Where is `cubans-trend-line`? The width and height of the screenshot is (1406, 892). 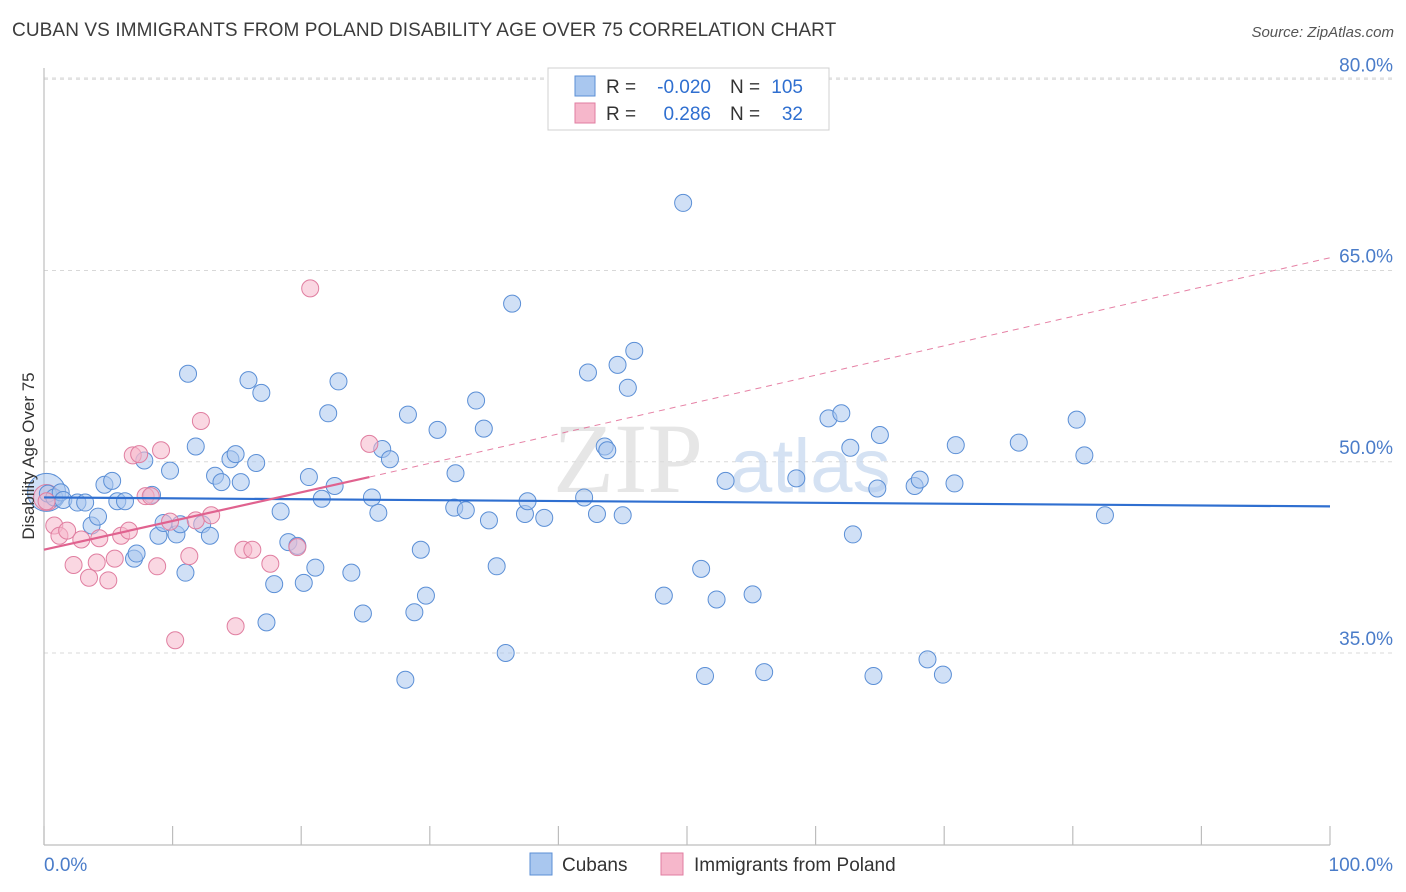
cubans-trend-line is located at coordinates (687, 502).